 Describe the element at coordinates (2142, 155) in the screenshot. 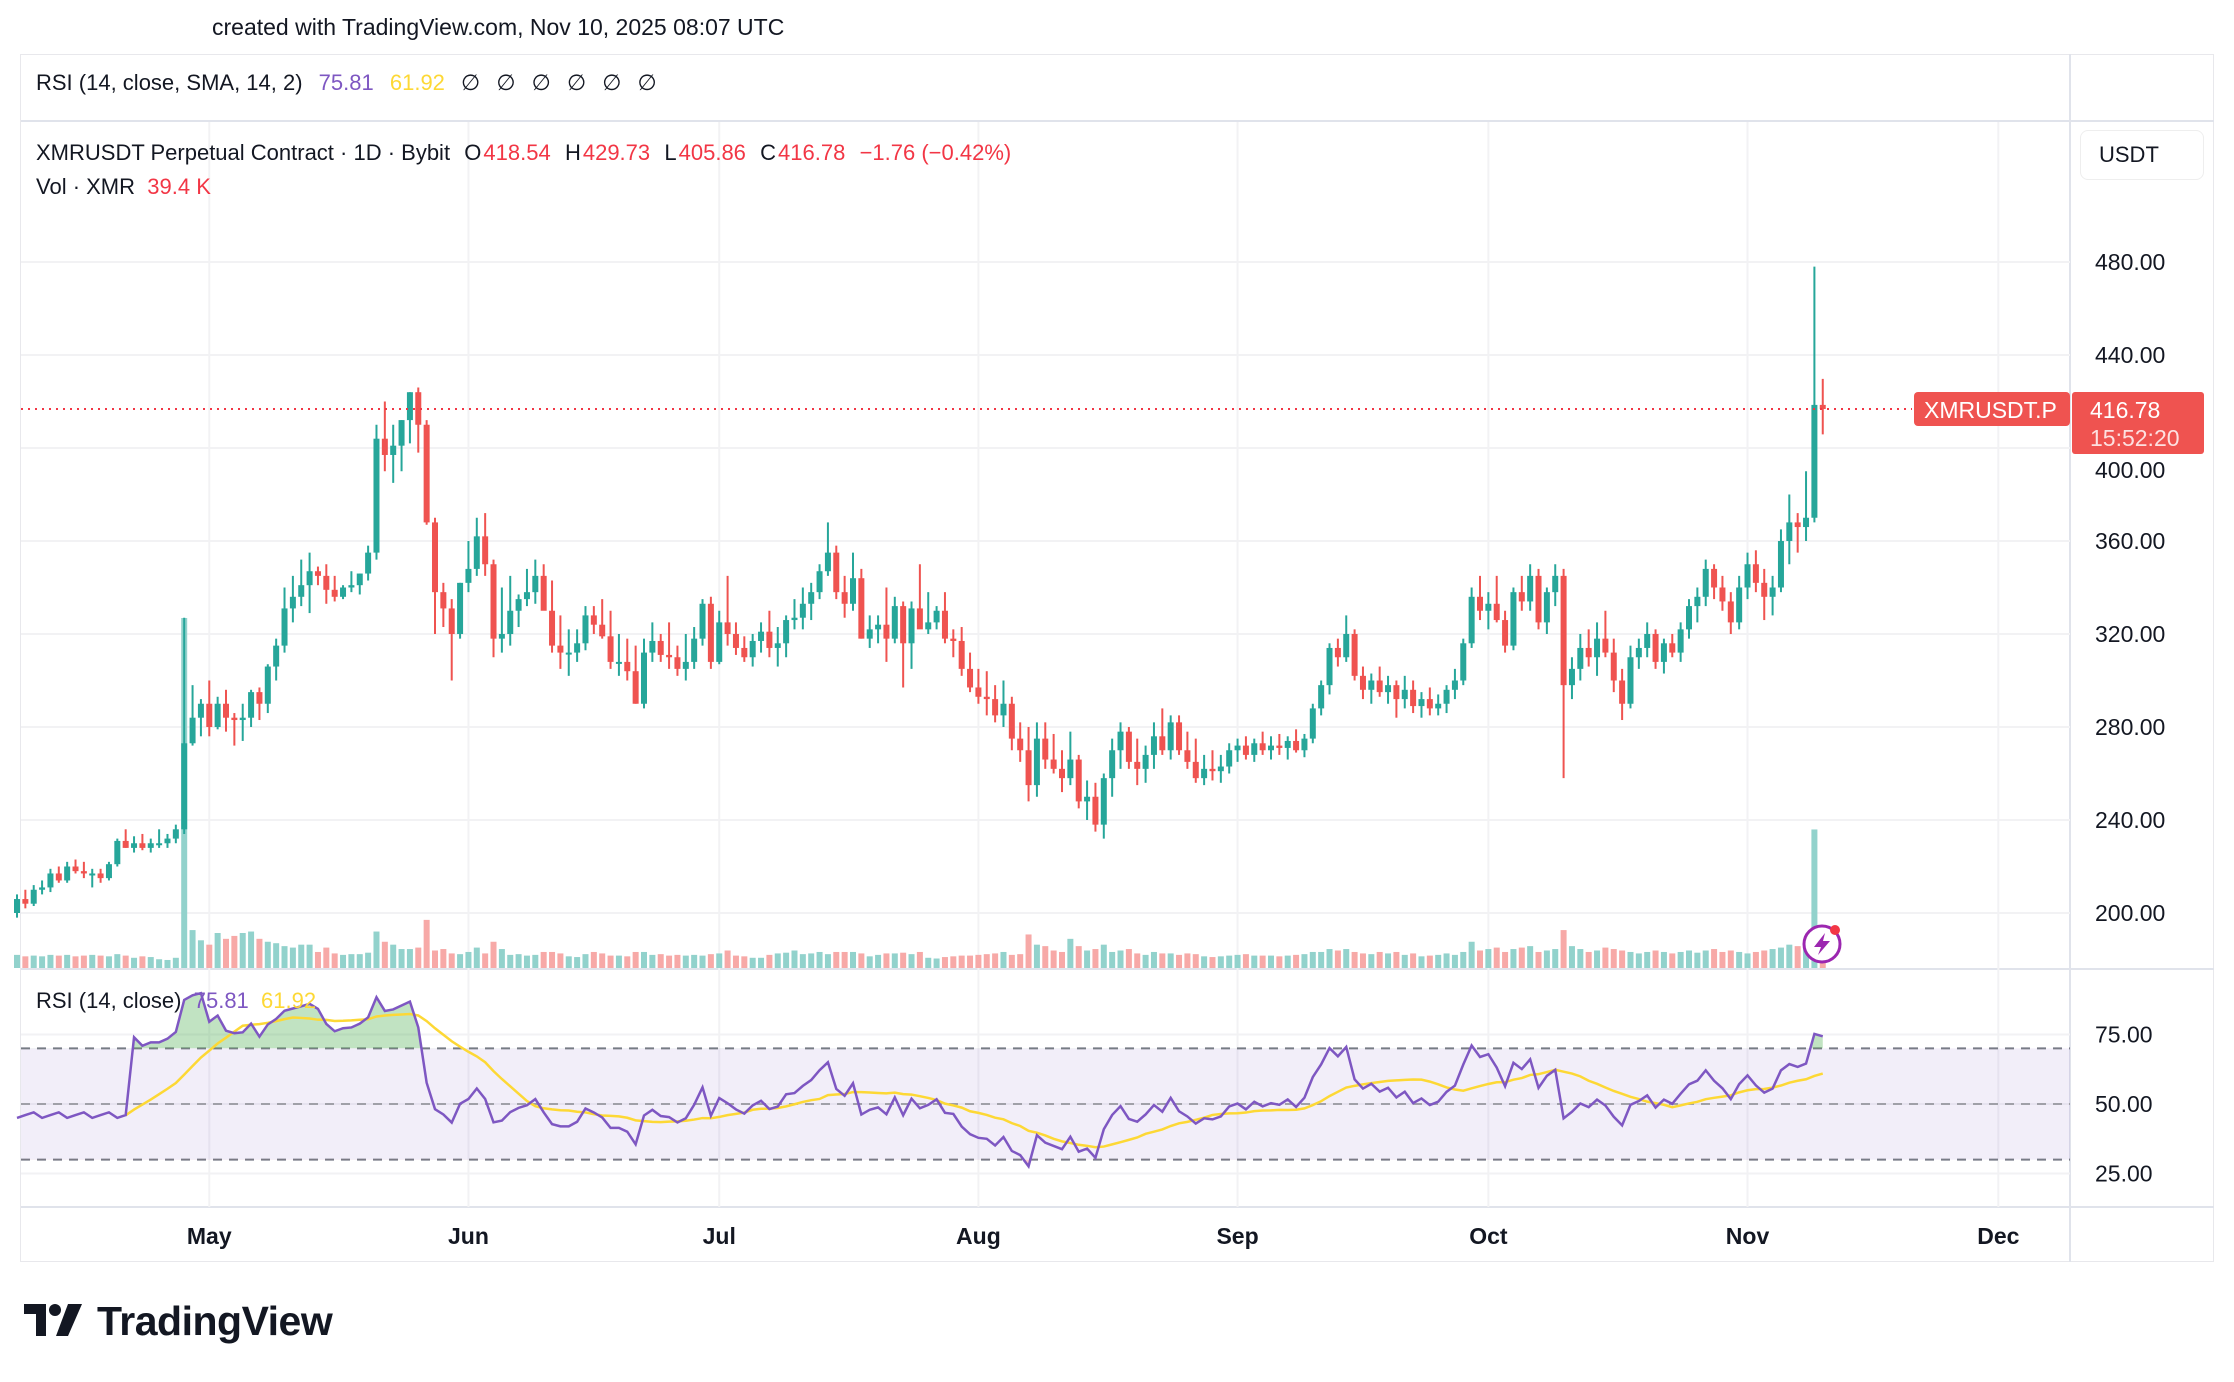

I see `currency-button: USDT` at that location.